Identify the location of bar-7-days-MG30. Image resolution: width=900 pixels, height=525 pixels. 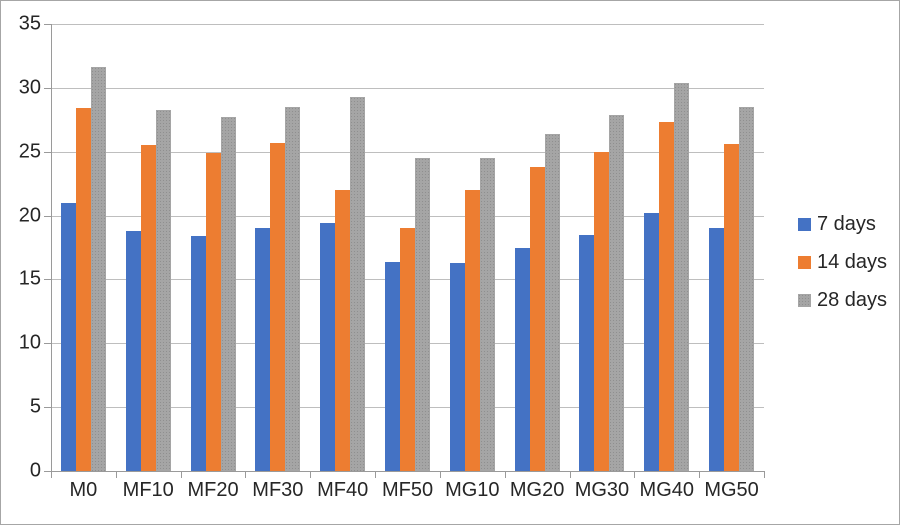
(587, 352).